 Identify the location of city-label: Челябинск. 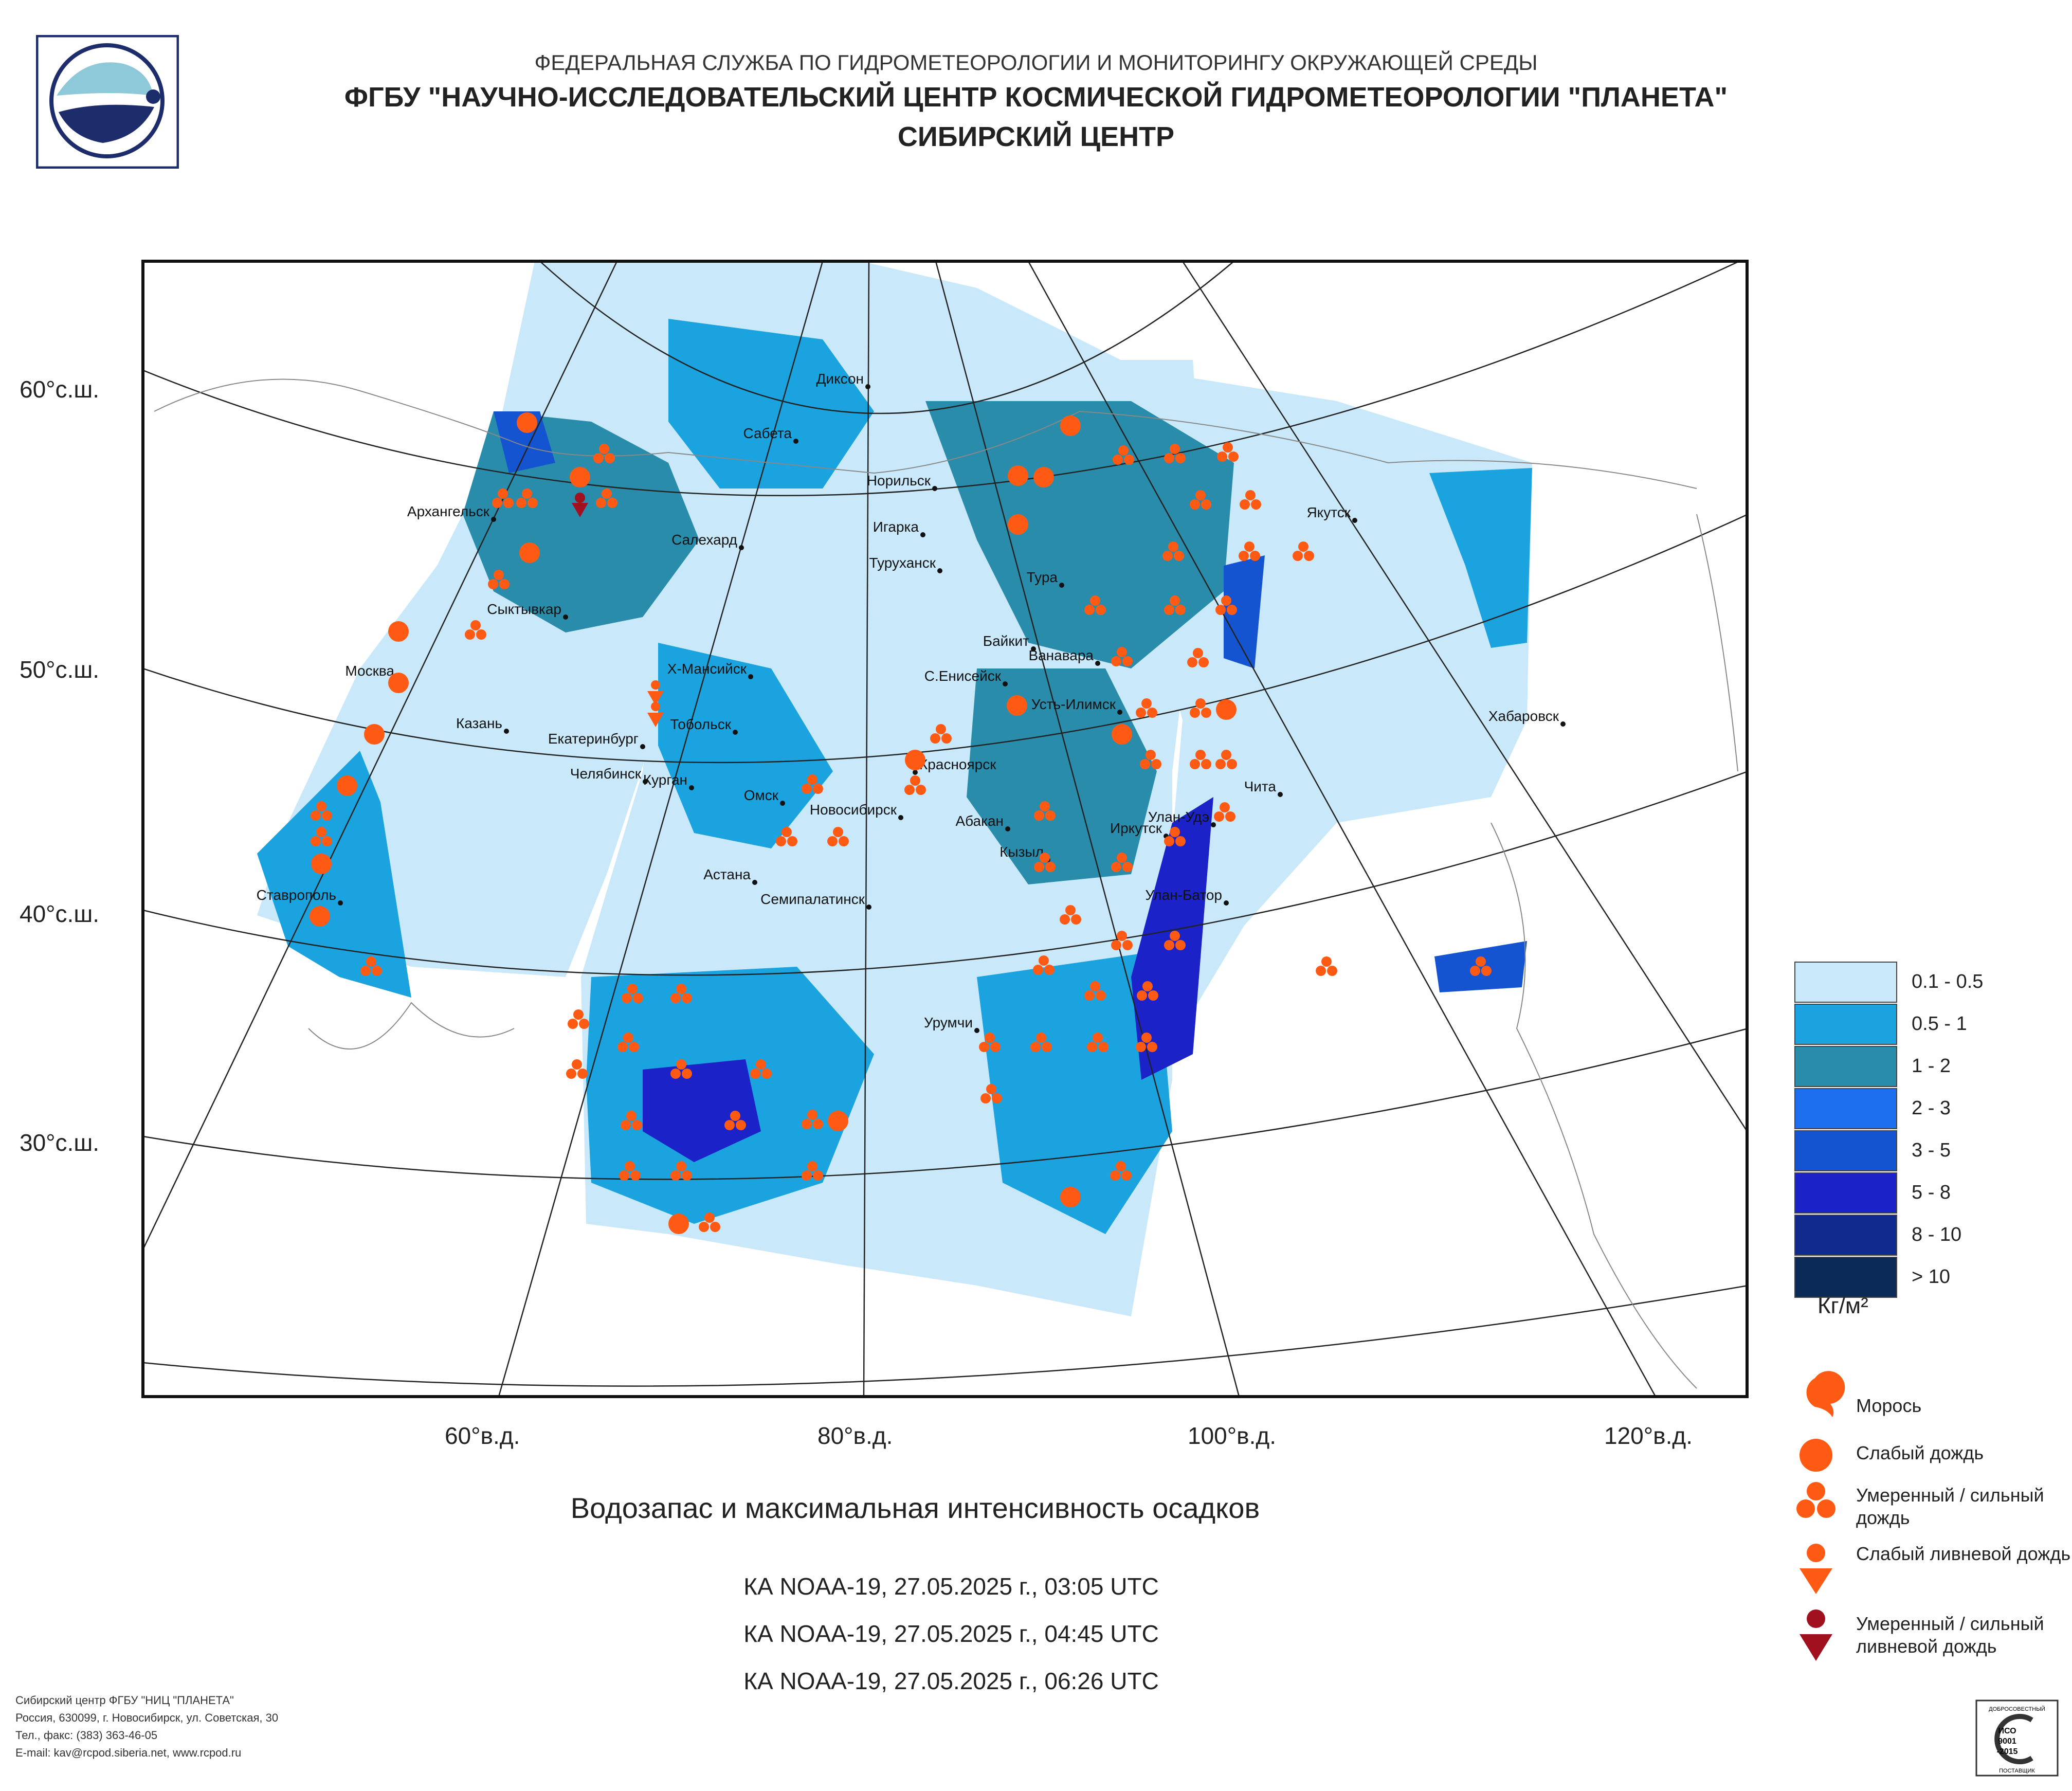
(606, 774).